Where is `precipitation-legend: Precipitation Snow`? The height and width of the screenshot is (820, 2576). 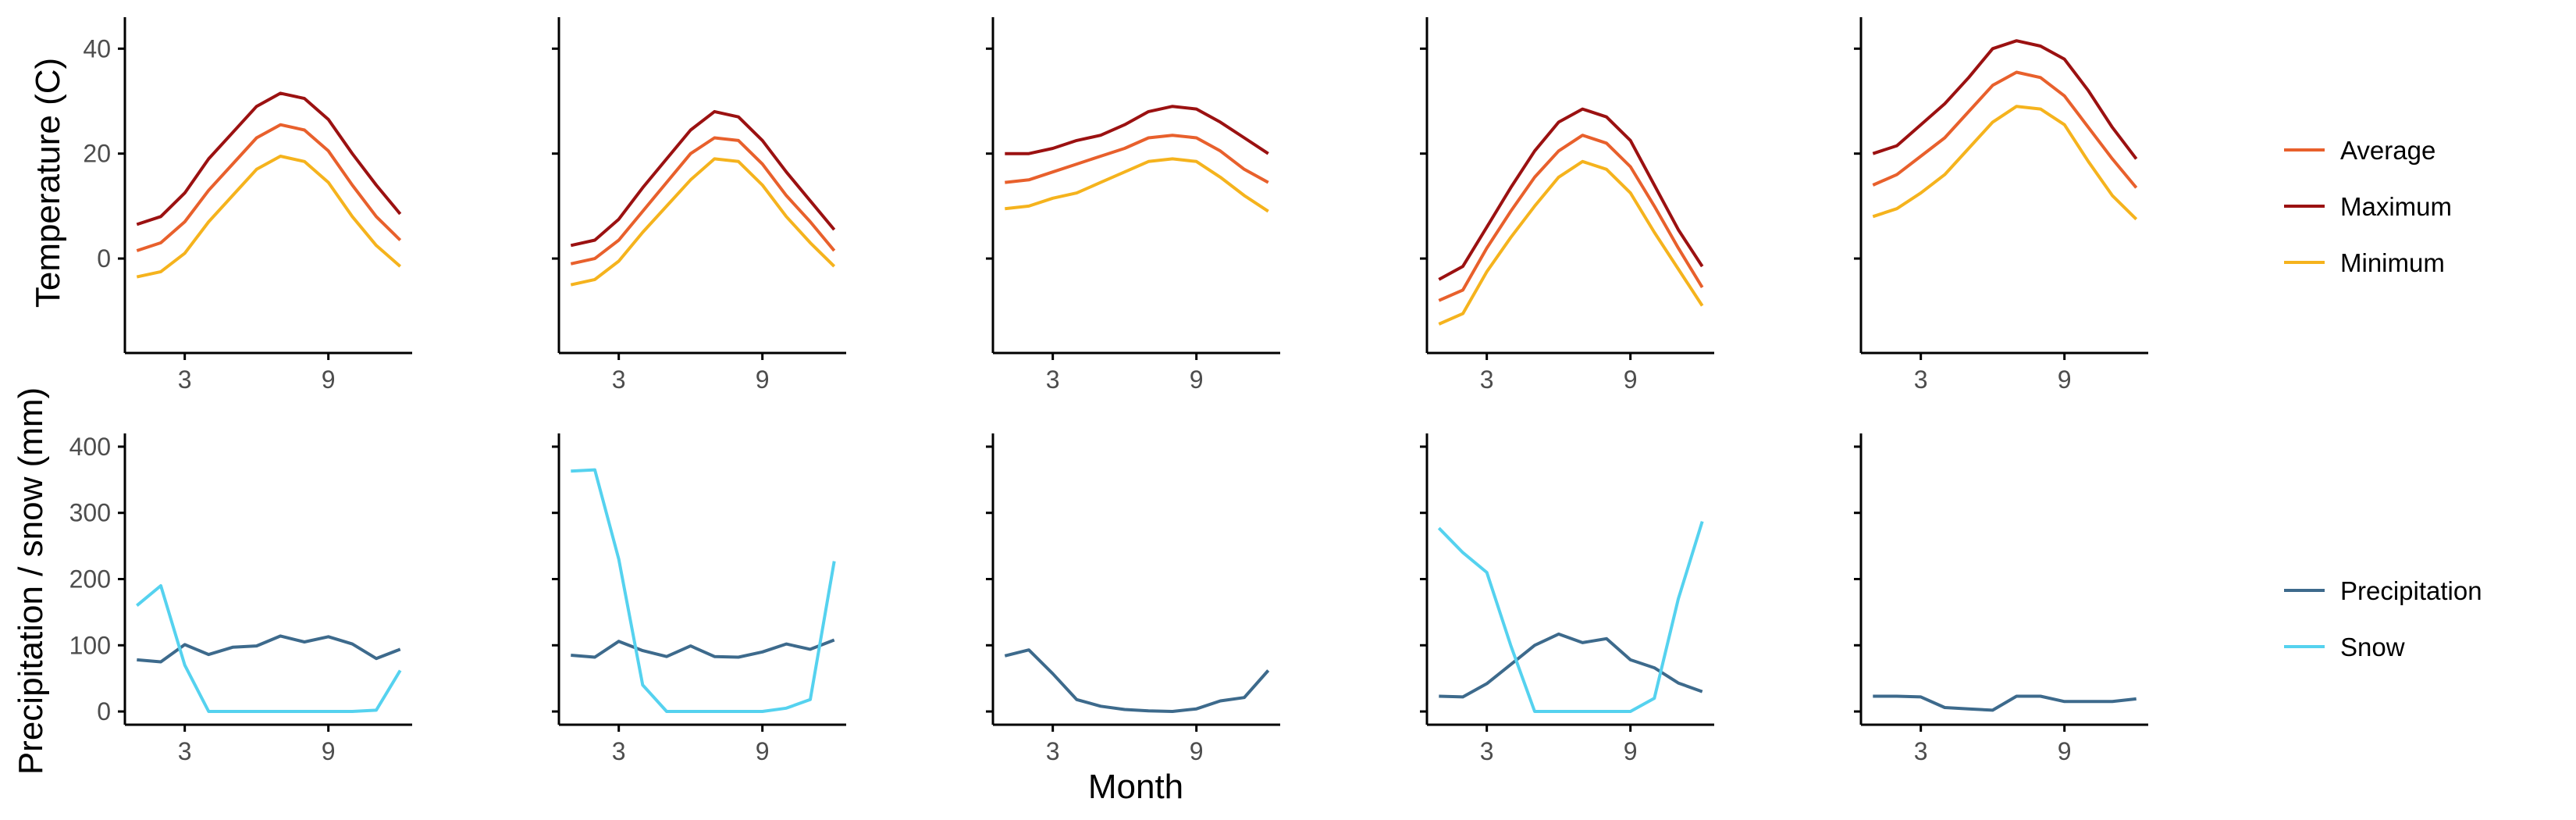
precipitation-legend: Precipitation Snow is located at coordinates (2383, 618).